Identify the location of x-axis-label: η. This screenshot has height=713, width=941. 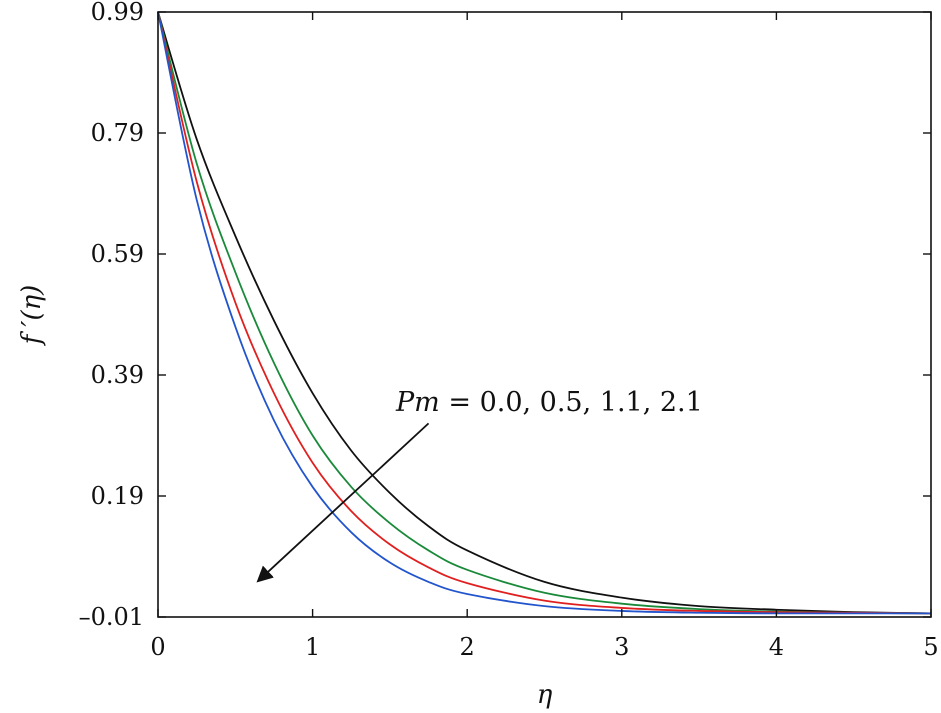
(545, 695).